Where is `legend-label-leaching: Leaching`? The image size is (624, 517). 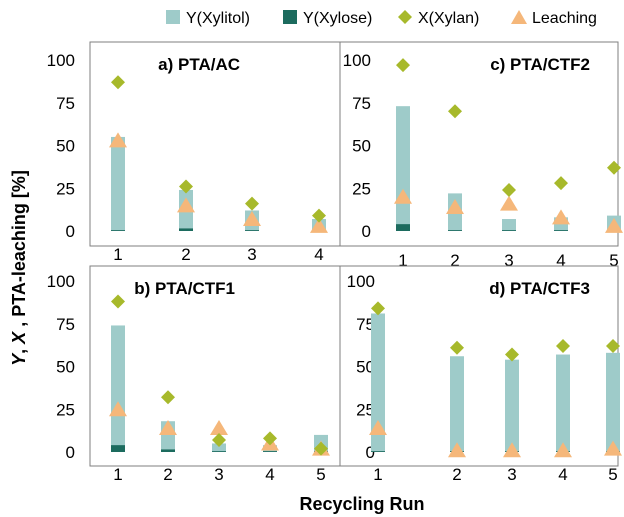 legend-label-leaching: Leaching is located at coordinates (564, 18).